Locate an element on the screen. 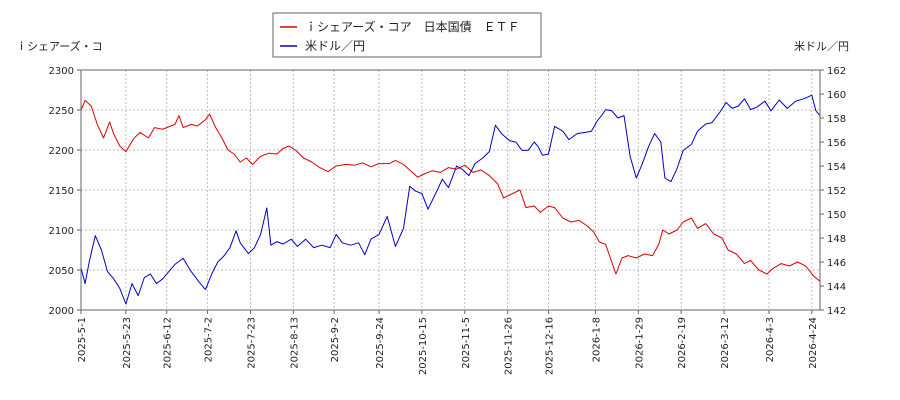  right-axis: 142 144 146 148 150 152 154 156 158 160 162 is located at coordinates (833, 191).